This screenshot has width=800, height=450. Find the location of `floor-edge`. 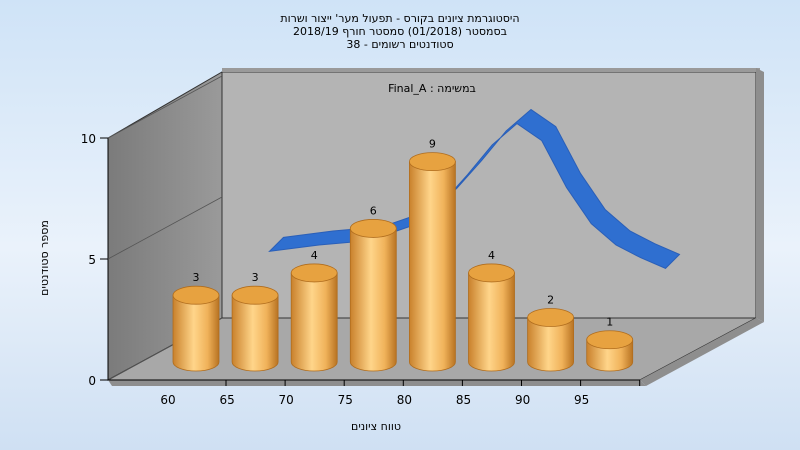

floor-edge is located at coordinates (702, 352).